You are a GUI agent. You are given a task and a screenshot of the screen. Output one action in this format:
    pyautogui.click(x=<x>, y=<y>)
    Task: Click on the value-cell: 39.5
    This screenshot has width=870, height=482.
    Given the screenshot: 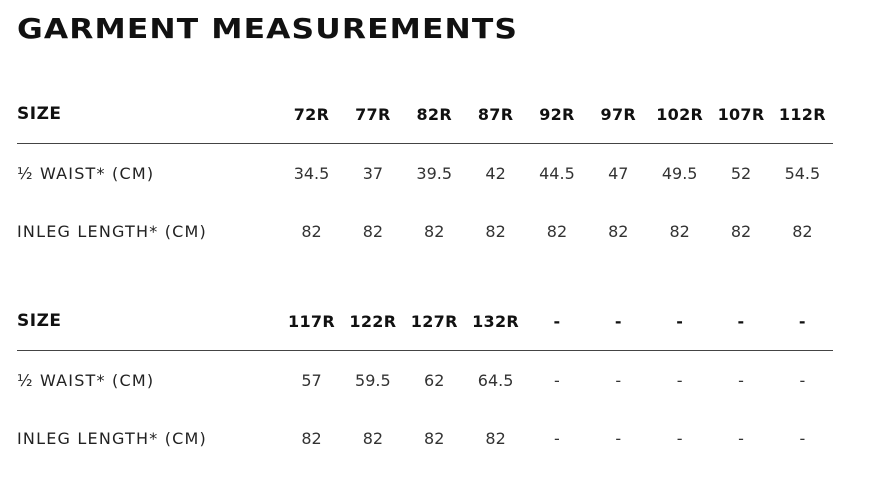 What is the action you would take?
    pyautogui.click(x=434, y=173)
    